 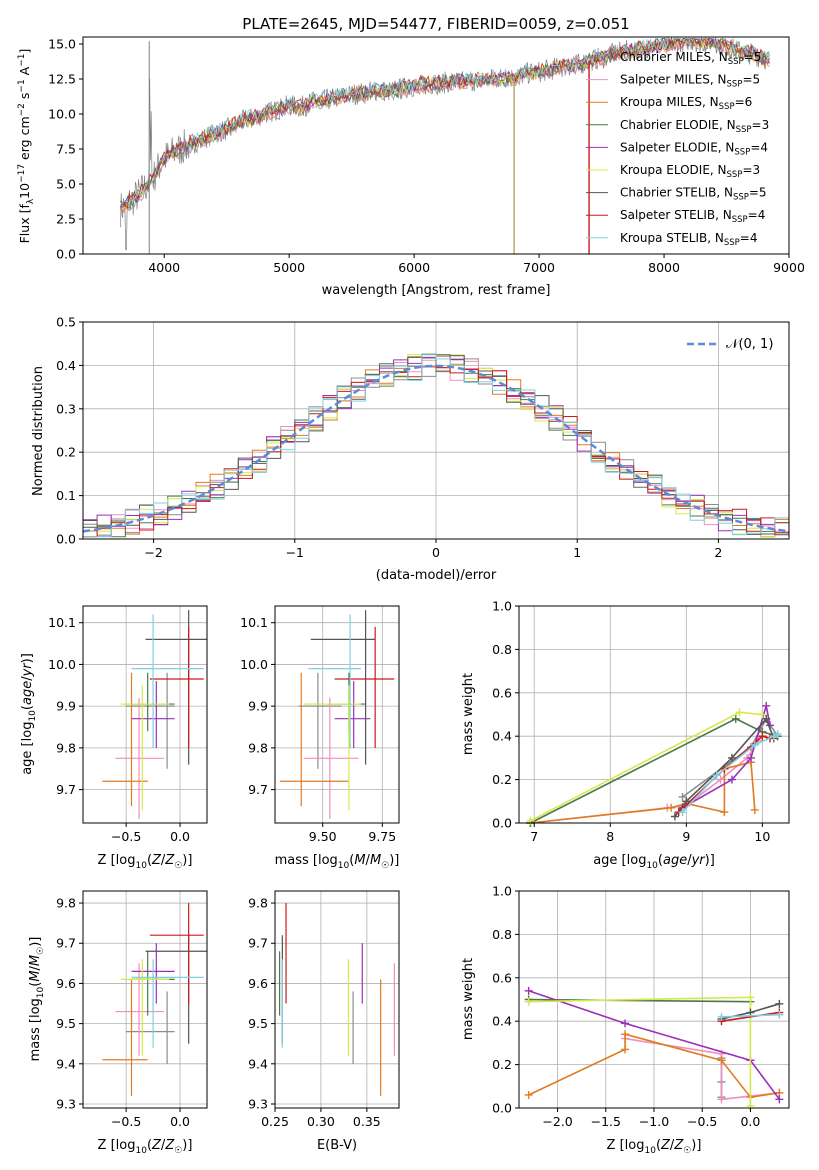 I want to click on x-tick-label: 5000, so click(x=289, y=267).